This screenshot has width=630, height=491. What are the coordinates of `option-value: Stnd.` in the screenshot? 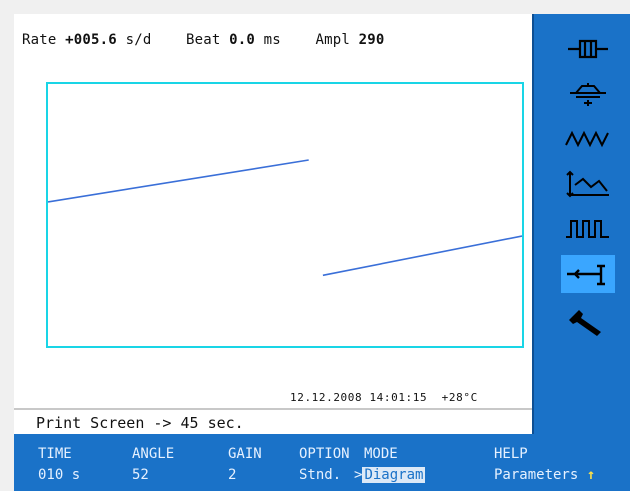 It's located at (320, 475).